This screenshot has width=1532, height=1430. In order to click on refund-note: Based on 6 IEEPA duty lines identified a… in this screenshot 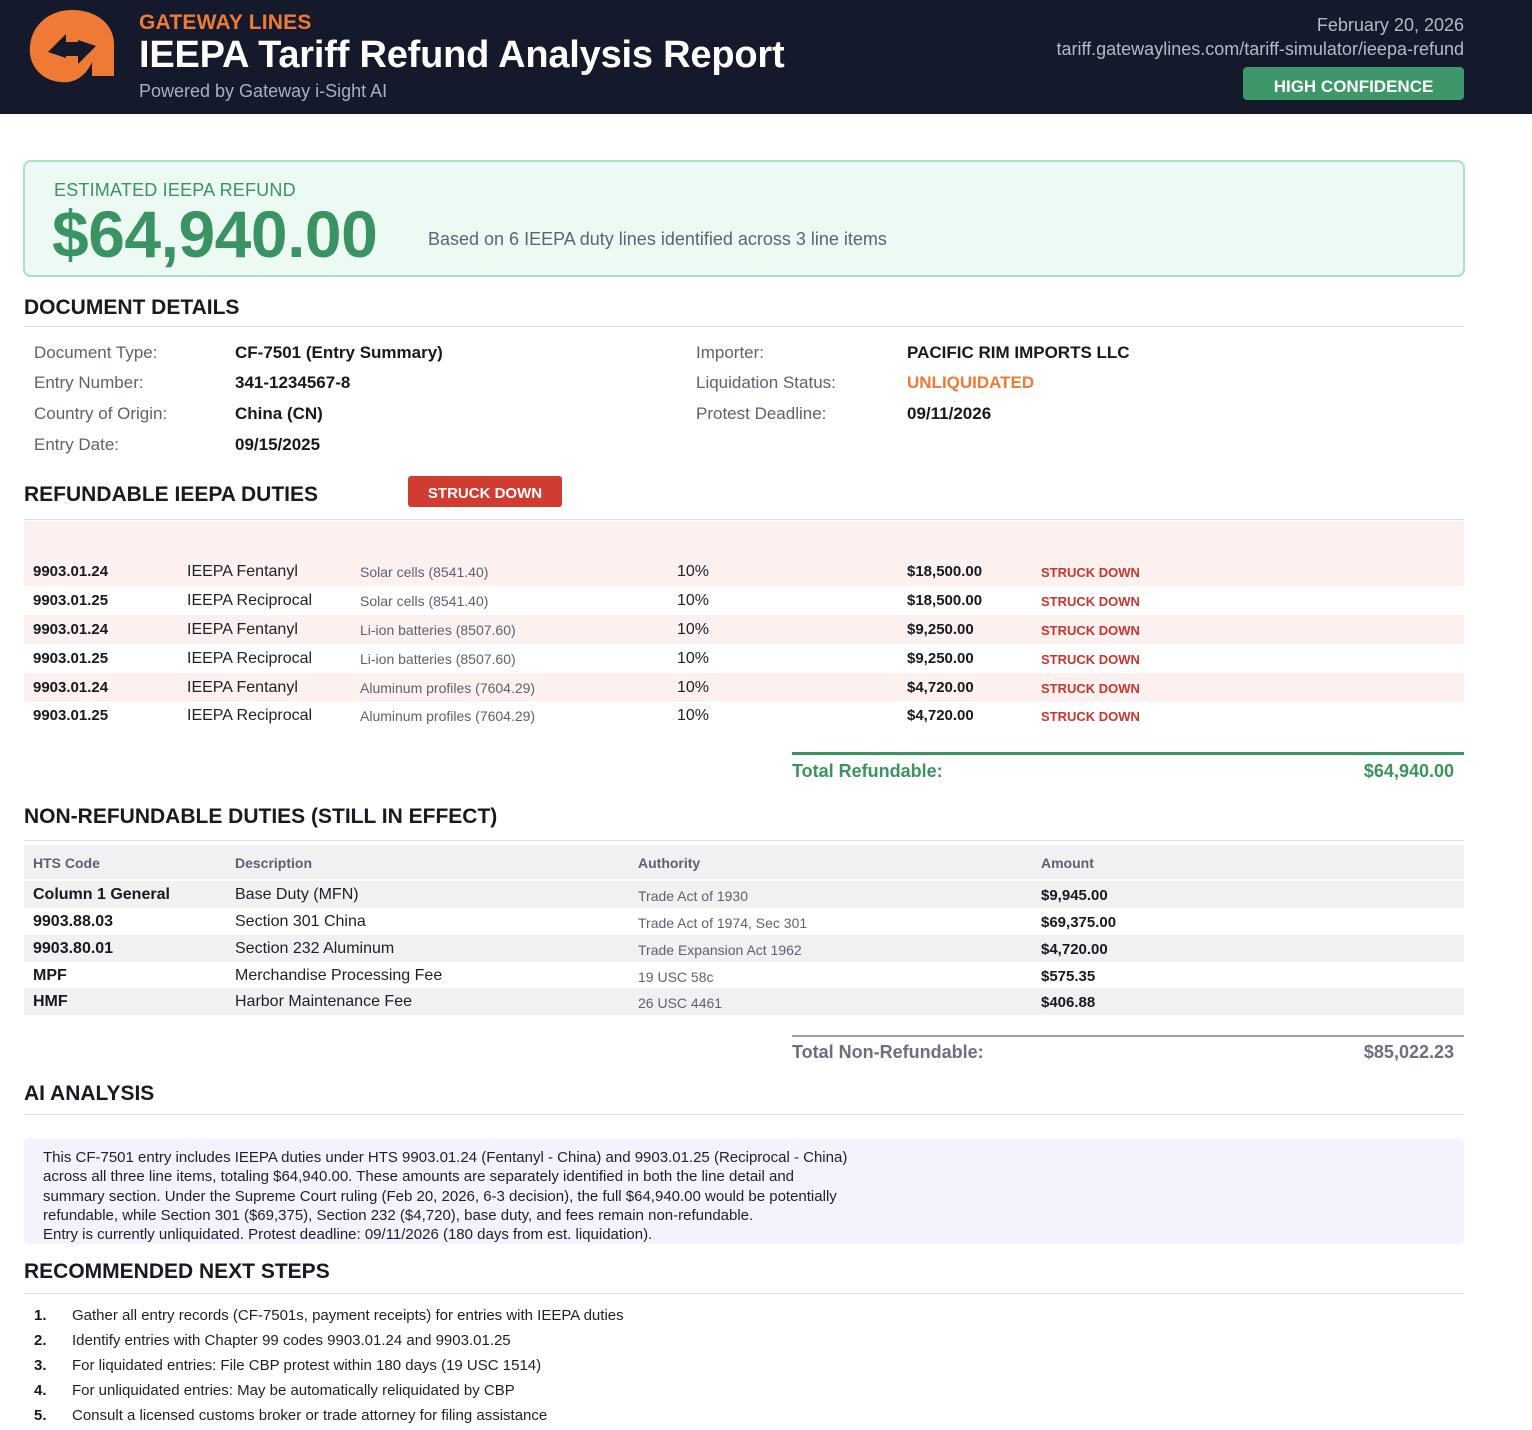, I will do `click(657, 239)`.